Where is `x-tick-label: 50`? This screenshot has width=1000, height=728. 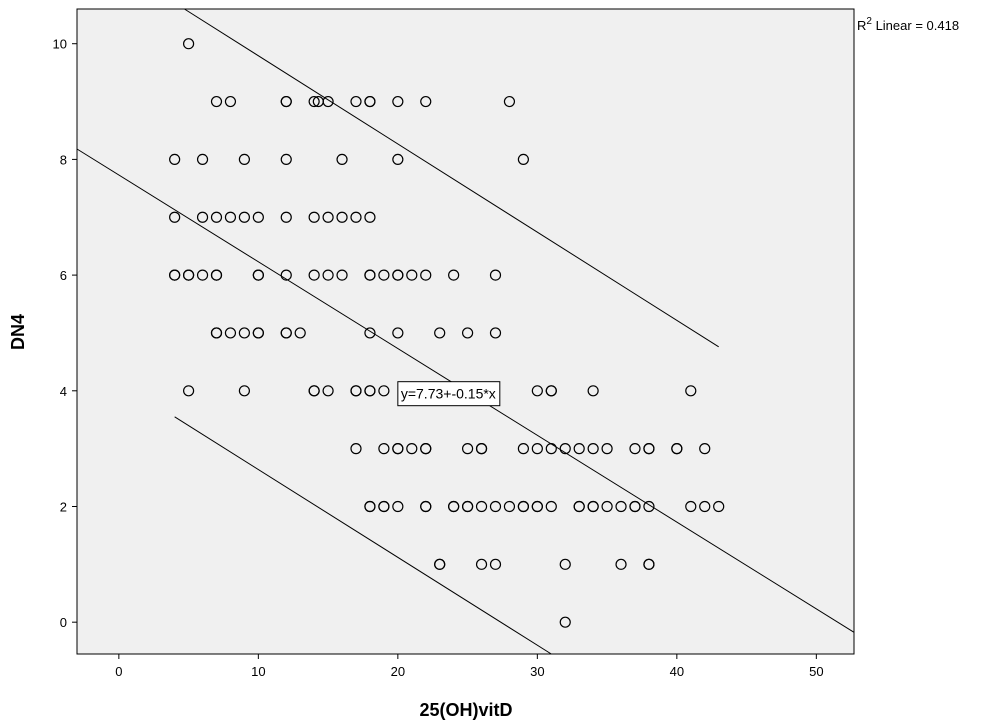 x-tick-label: 50 is located at coordinates (816, 671).